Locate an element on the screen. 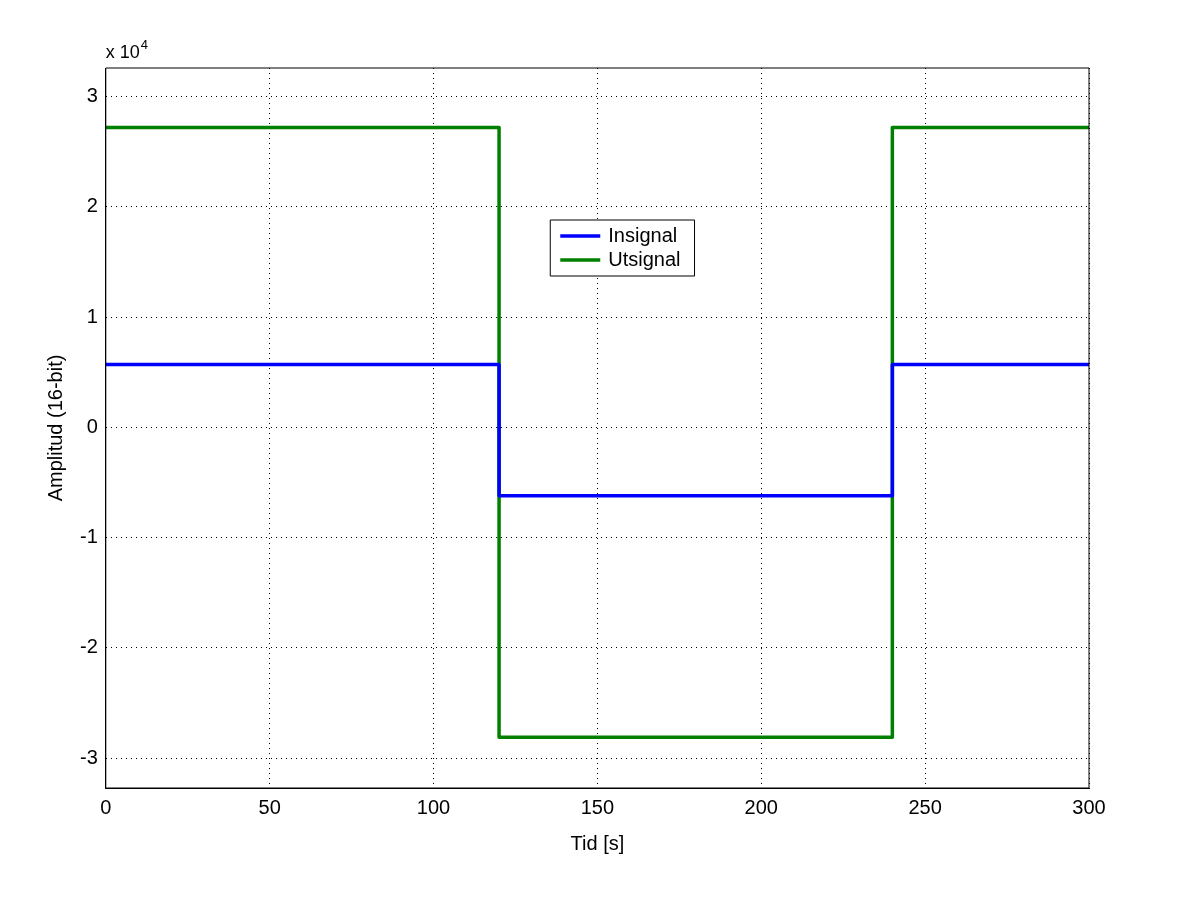 The height and width of the screenshot is (900, 1201). x-tick-label: 250 is located at coordinates (925, 806).